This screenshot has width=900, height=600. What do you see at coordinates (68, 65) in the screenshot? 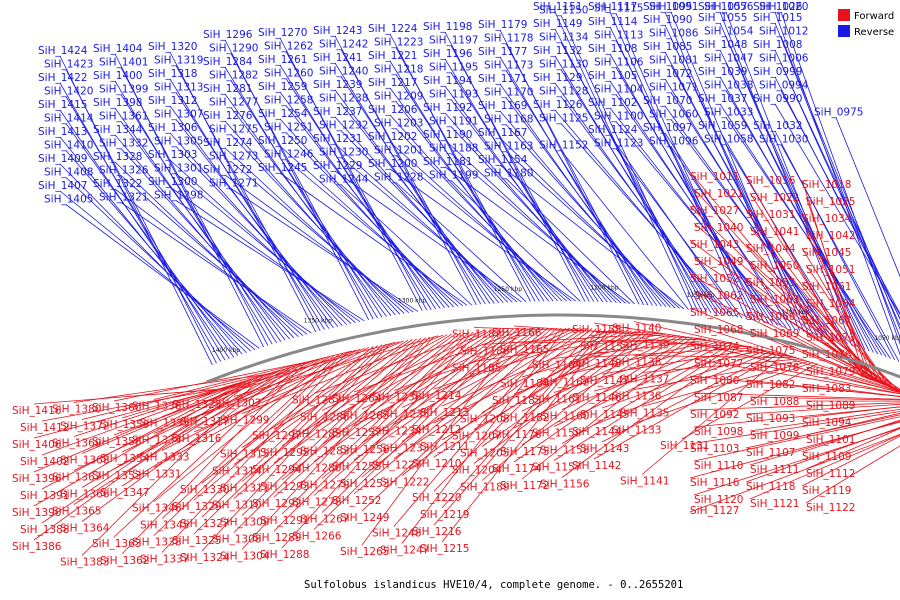
I see `gene-label: SiH_1423` at bounding box center [68, 65].